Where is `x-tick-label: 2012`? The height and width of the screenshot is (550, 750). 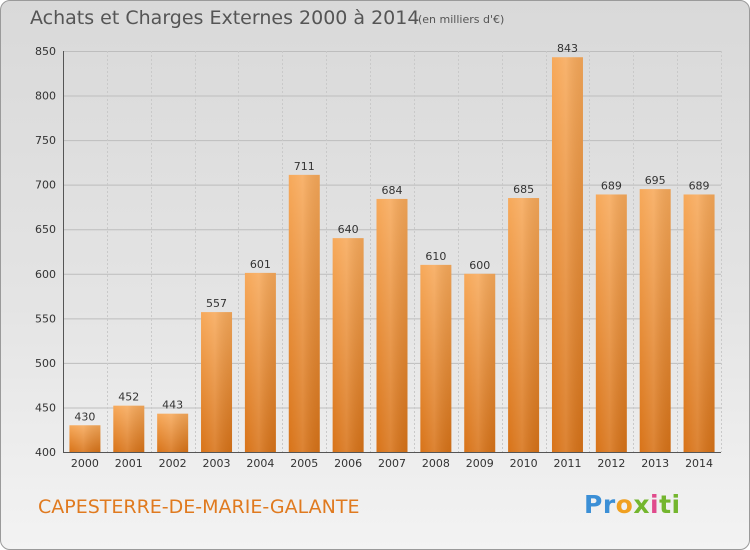
x-tick-label: 2012 is located at coordinates (611, 463).